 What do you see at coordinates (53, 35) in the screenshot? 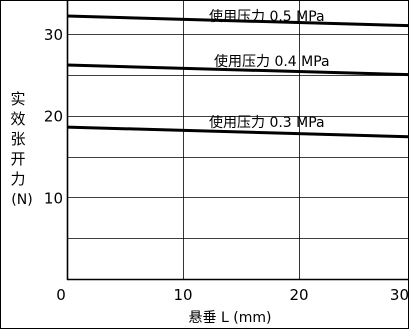
I see `y-tick-label-30: 30` at bounding box center [53, 35].